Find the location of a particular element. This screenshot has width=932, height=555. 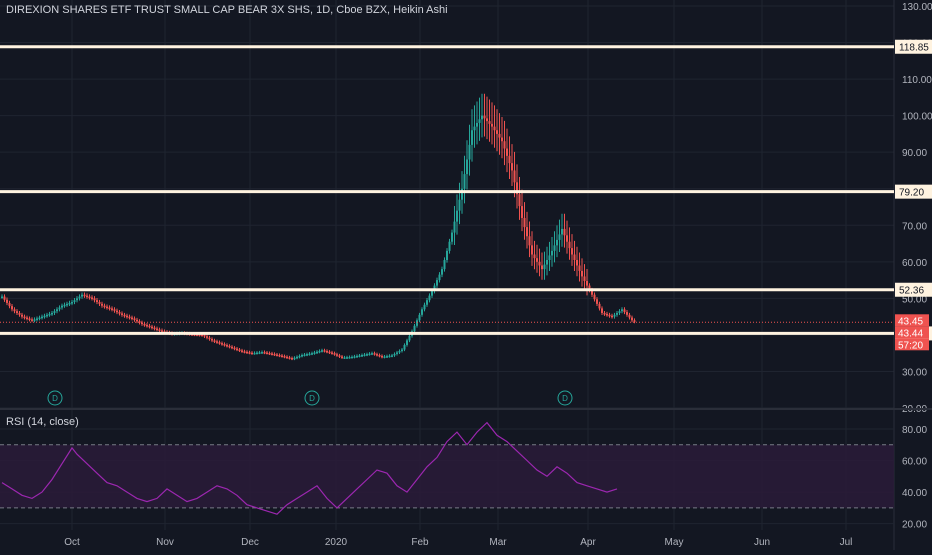

y-tick-label: 60.00 is located at coordinates (914, 263).